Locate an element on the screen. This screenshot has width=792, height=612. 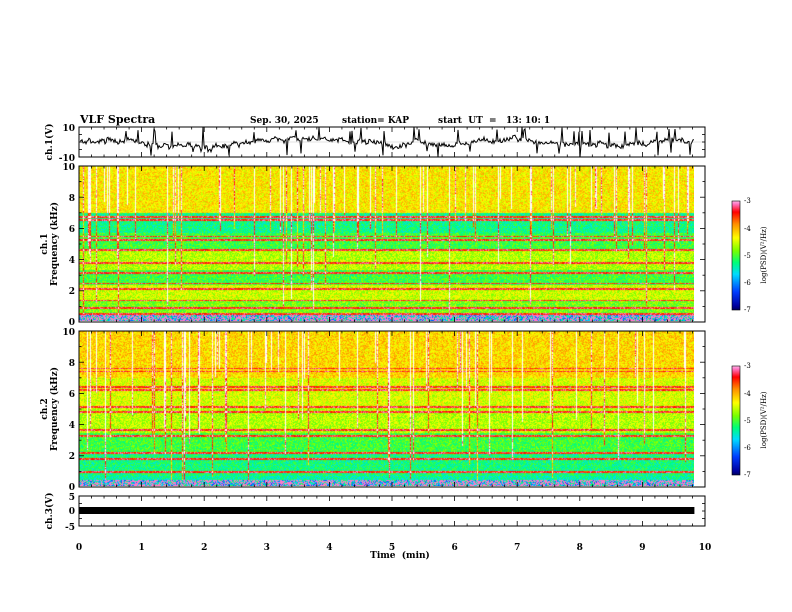
ch2-cb-tick-neg4: -4 is located at coordinates (747, 394).